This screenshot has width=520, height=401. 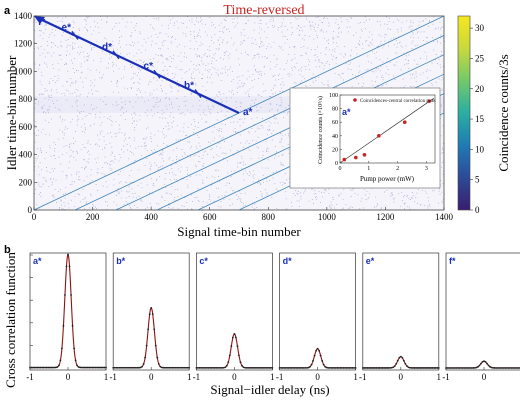 What do you see at coordinates (23, 16) in the screenshot?
I see `y-tick-label: 1400` at bounding box center [23, 16].